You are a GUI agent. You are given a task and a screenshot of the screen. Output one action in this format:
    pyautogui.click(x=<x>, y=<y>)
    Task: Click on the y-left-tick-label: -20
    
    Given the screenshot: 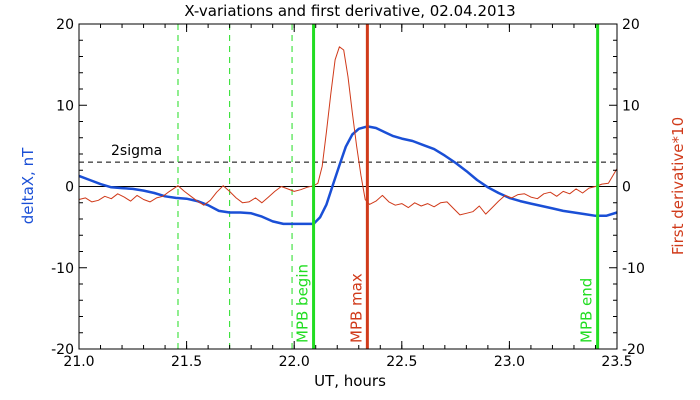 What is the action you would take?
    pyautogui.click(x=62, y=350)
    